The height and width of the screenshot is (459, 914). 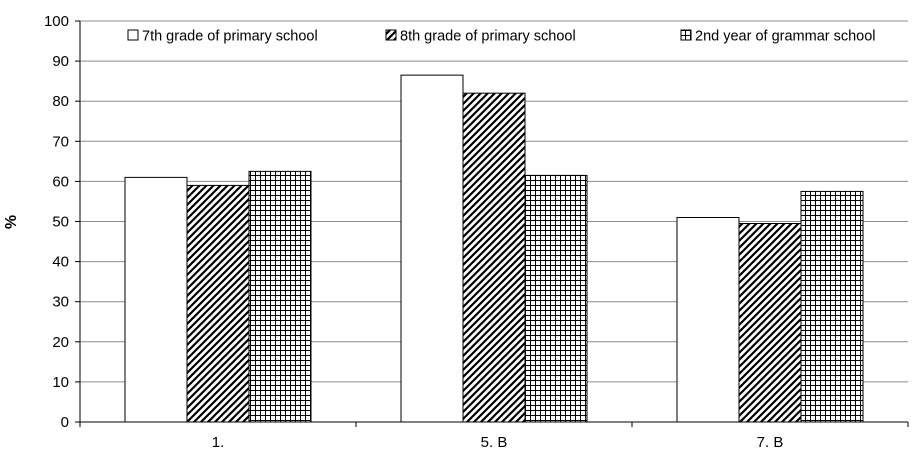 I want to click on x-axis-ticks: 1. 5. B 7. B, so click(x=494, y=436).